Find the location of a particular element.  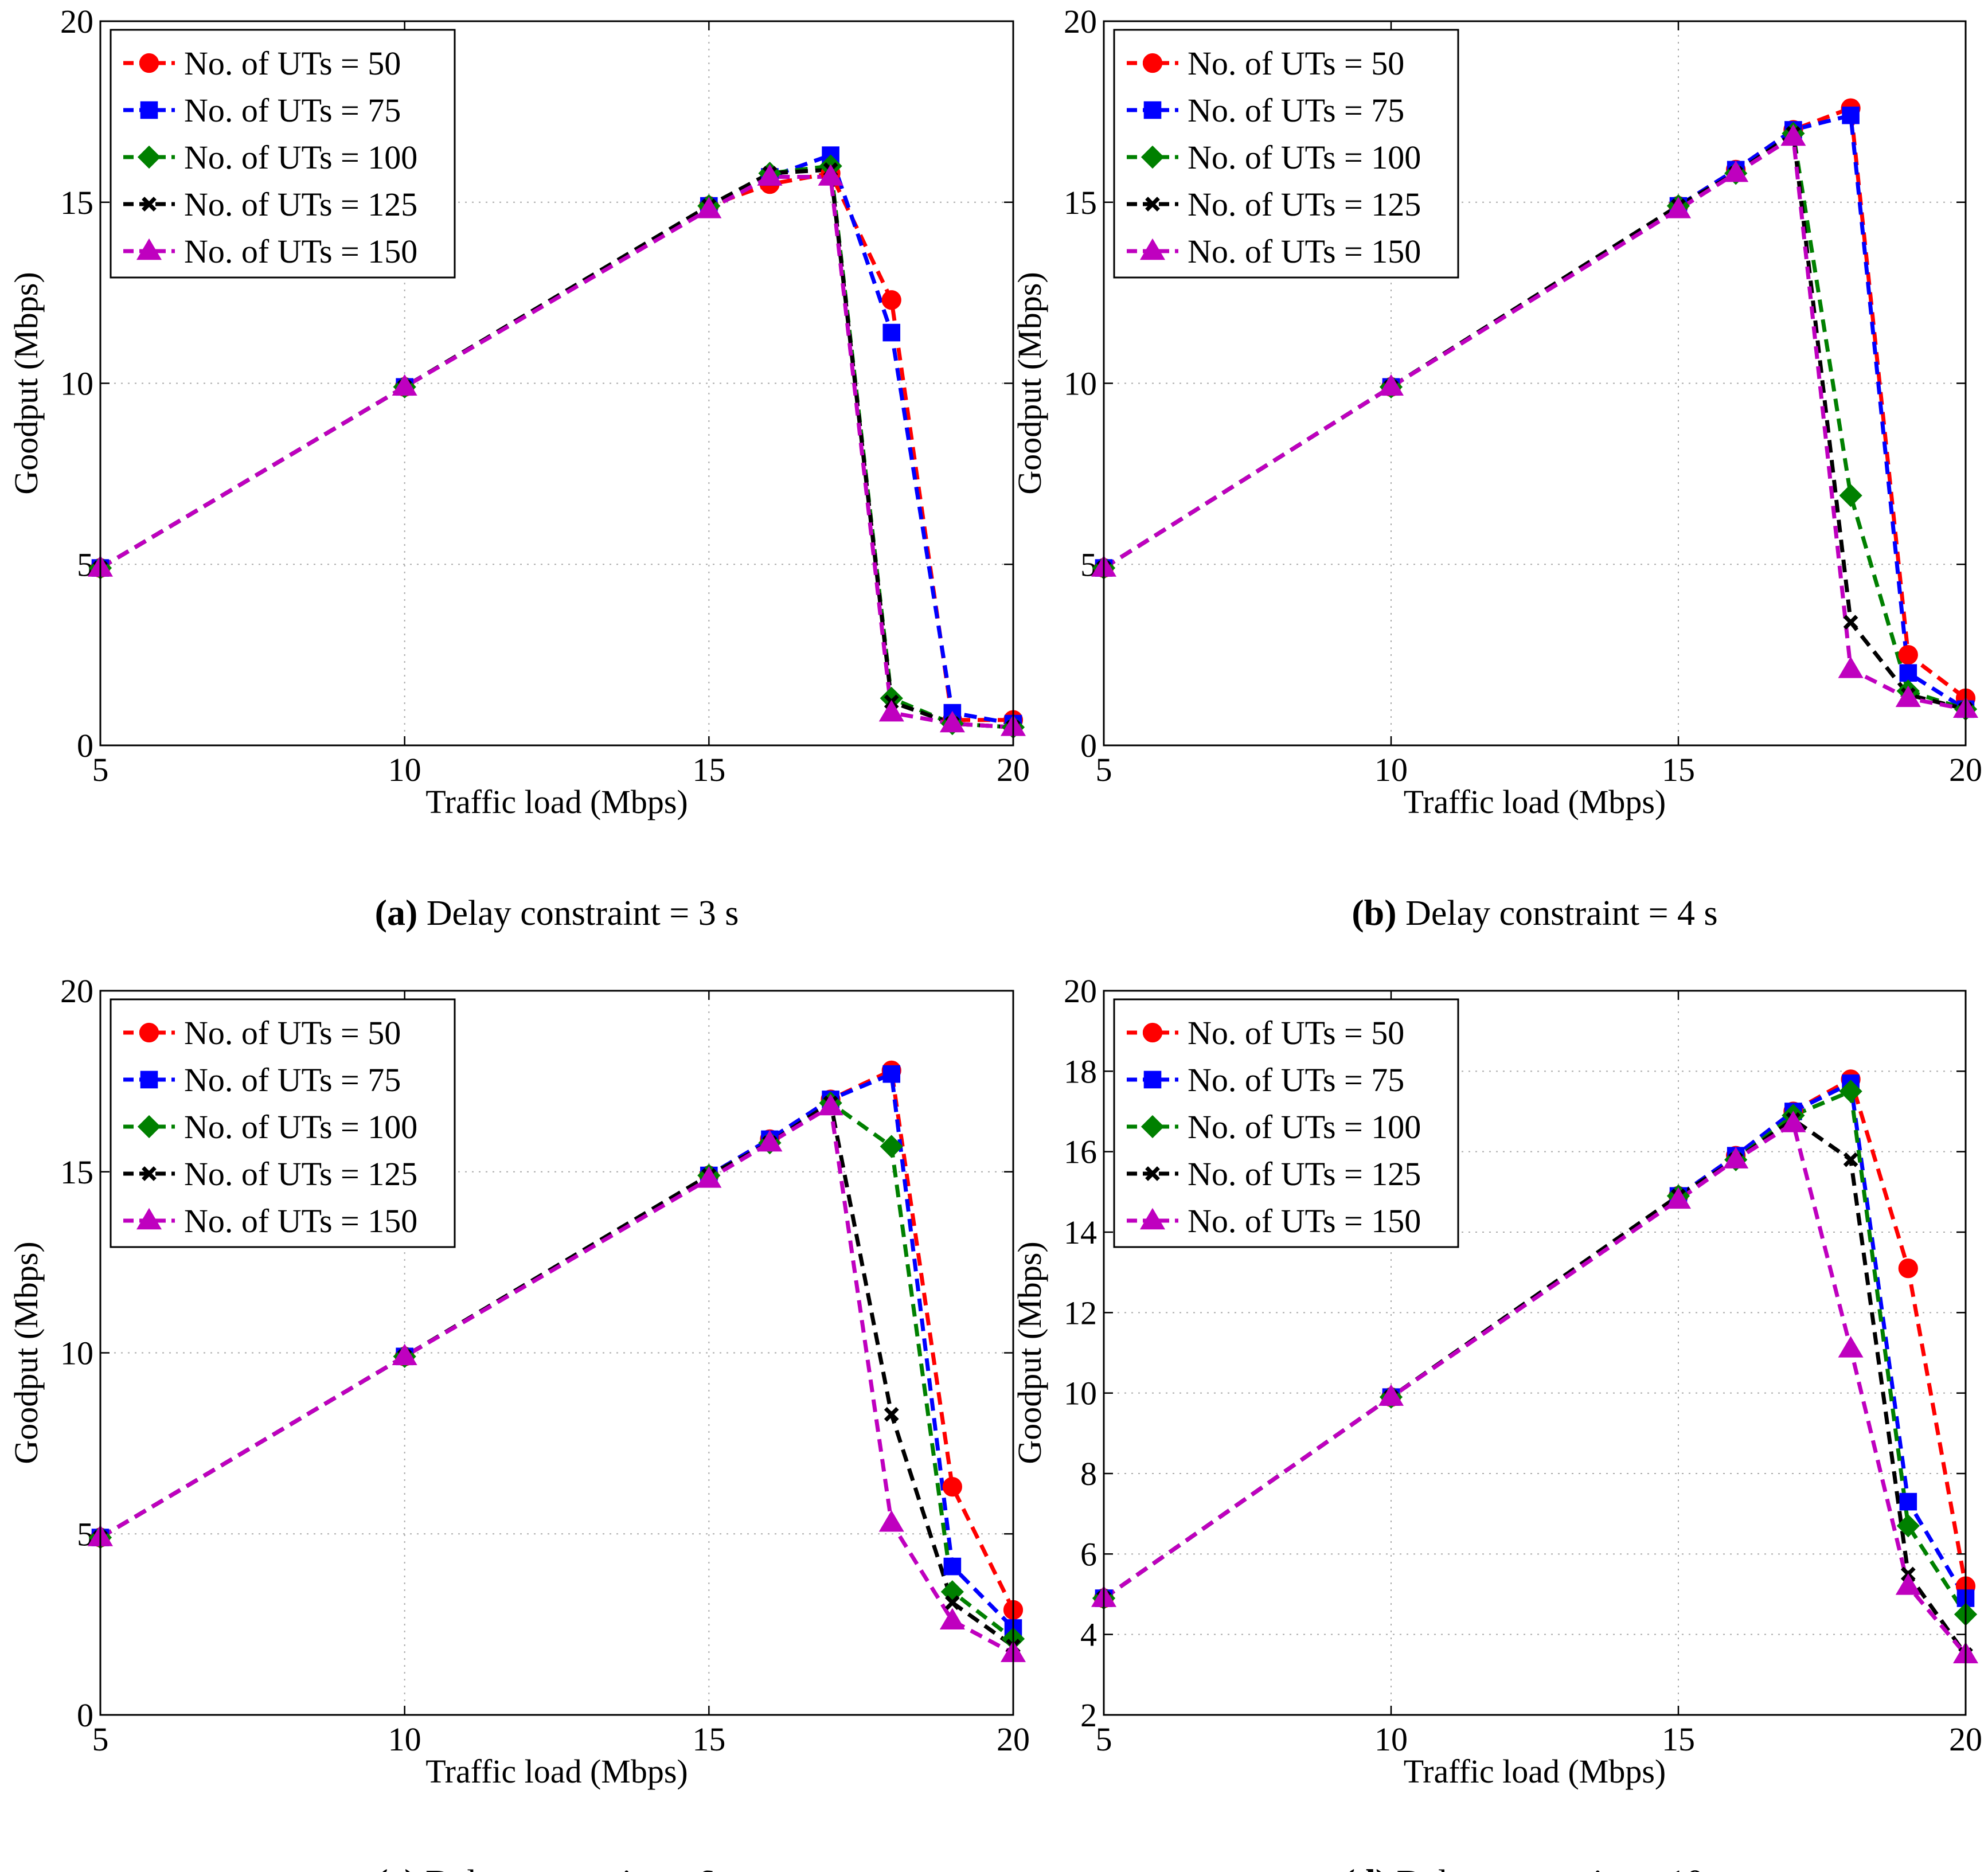

caption-text: Delay constraint = 6 s is located at coordinates (577, 1867).